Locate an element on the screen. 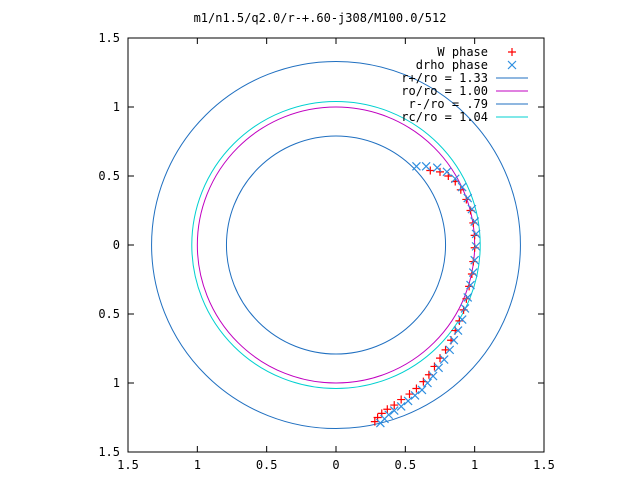 This screenshot has height=484, width=640. legend-label: ro/ro = 1.00 is located at coordinates (444, 91).